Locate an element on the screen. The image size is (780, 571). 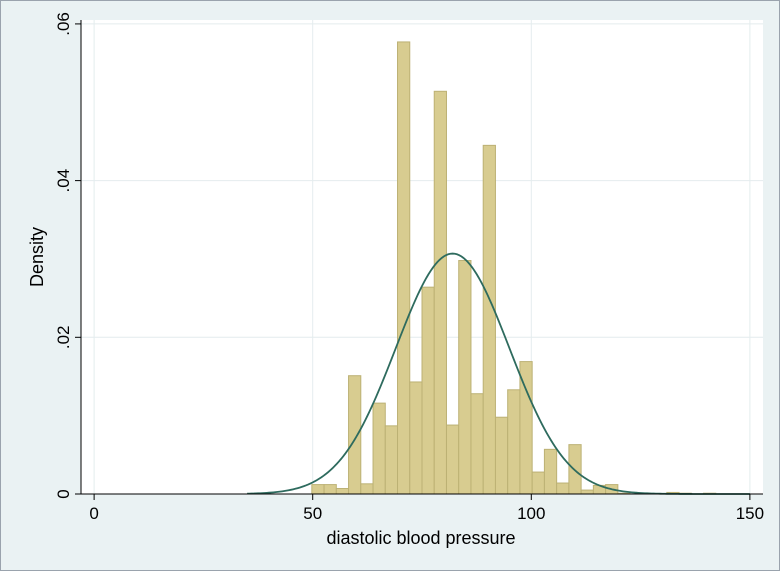
y-tick-label-1: .02 is located at coordinates (63, 337).